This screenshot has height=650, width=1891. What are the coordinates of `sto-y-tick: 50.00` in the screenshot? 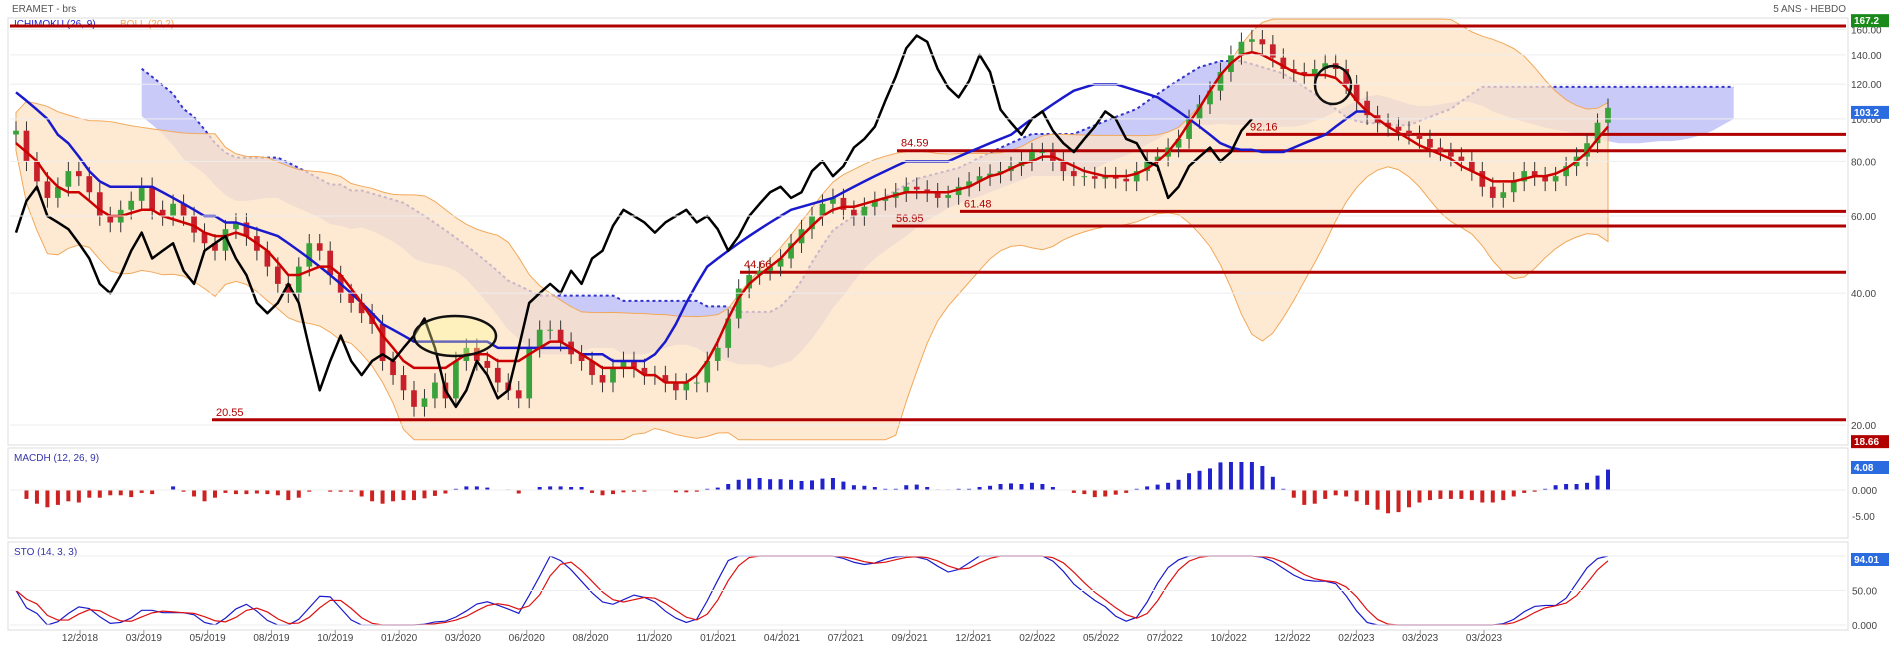 It's located at (1864, 592).